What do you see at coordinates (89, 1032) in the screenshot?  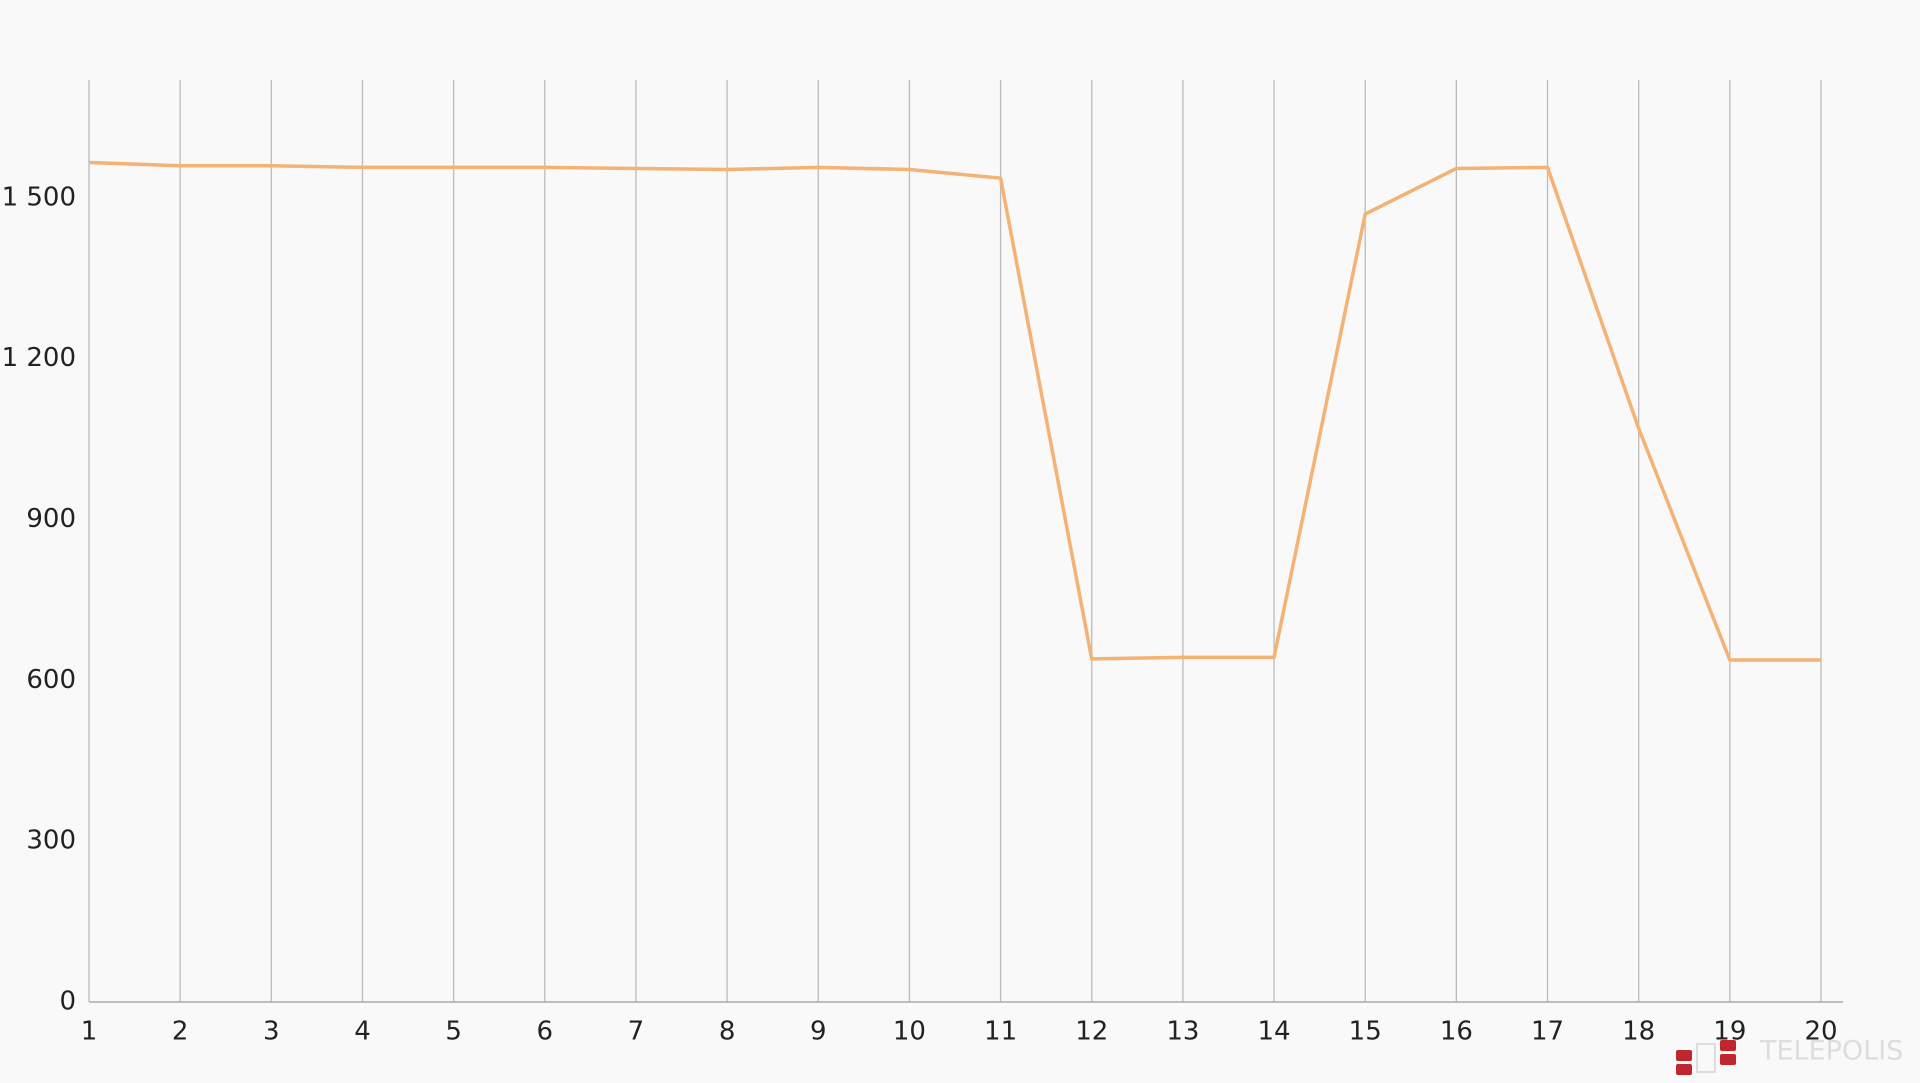 I see `x-tick-label: 1` at bounding box center [89, 1032].